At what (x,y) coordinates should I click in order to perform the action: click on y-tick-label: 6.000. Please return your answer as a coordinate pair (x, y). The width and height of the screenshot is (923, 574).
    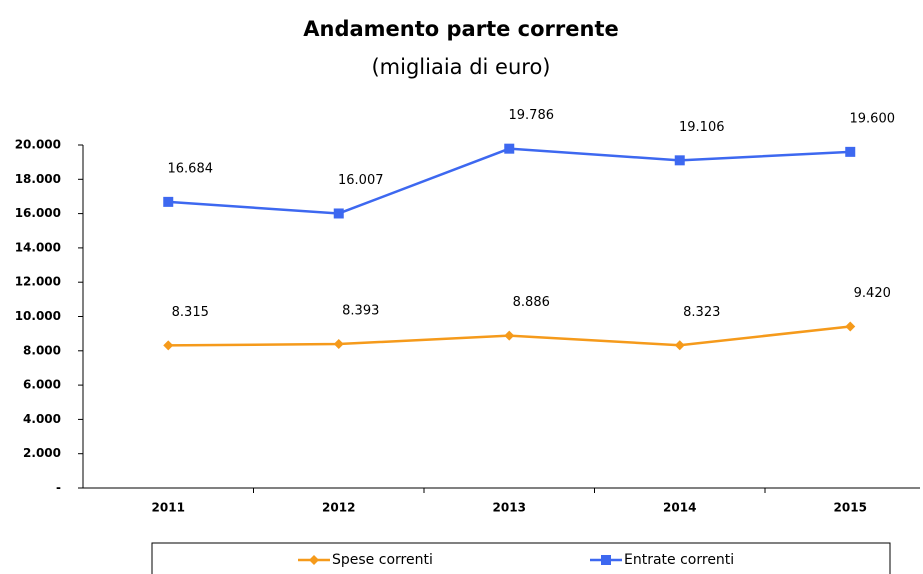
    Looking at the image, I should click on (42, 385).